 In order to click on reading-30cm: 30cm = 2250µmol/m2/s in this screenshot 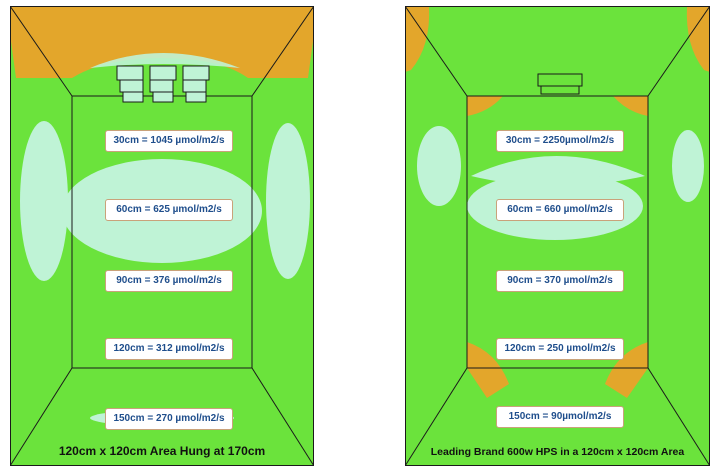, I will do `click(560, 141)`.